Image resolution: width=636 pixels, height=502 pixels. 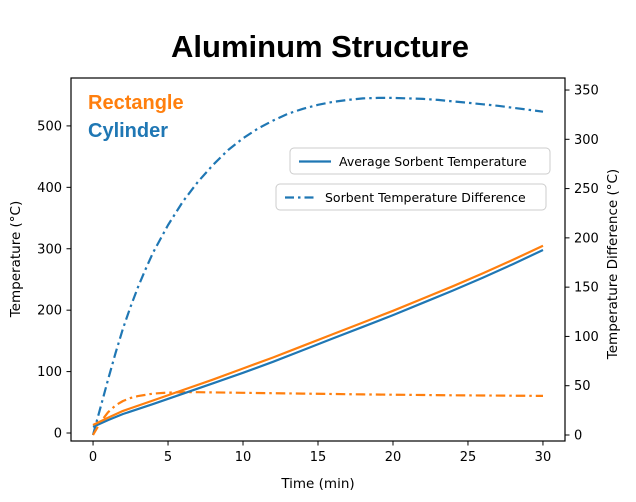 What do you see at coordinates (49, 372) in the screenshot?
I see `left-y-tick-label: 100` at bounding box center [49, 372].